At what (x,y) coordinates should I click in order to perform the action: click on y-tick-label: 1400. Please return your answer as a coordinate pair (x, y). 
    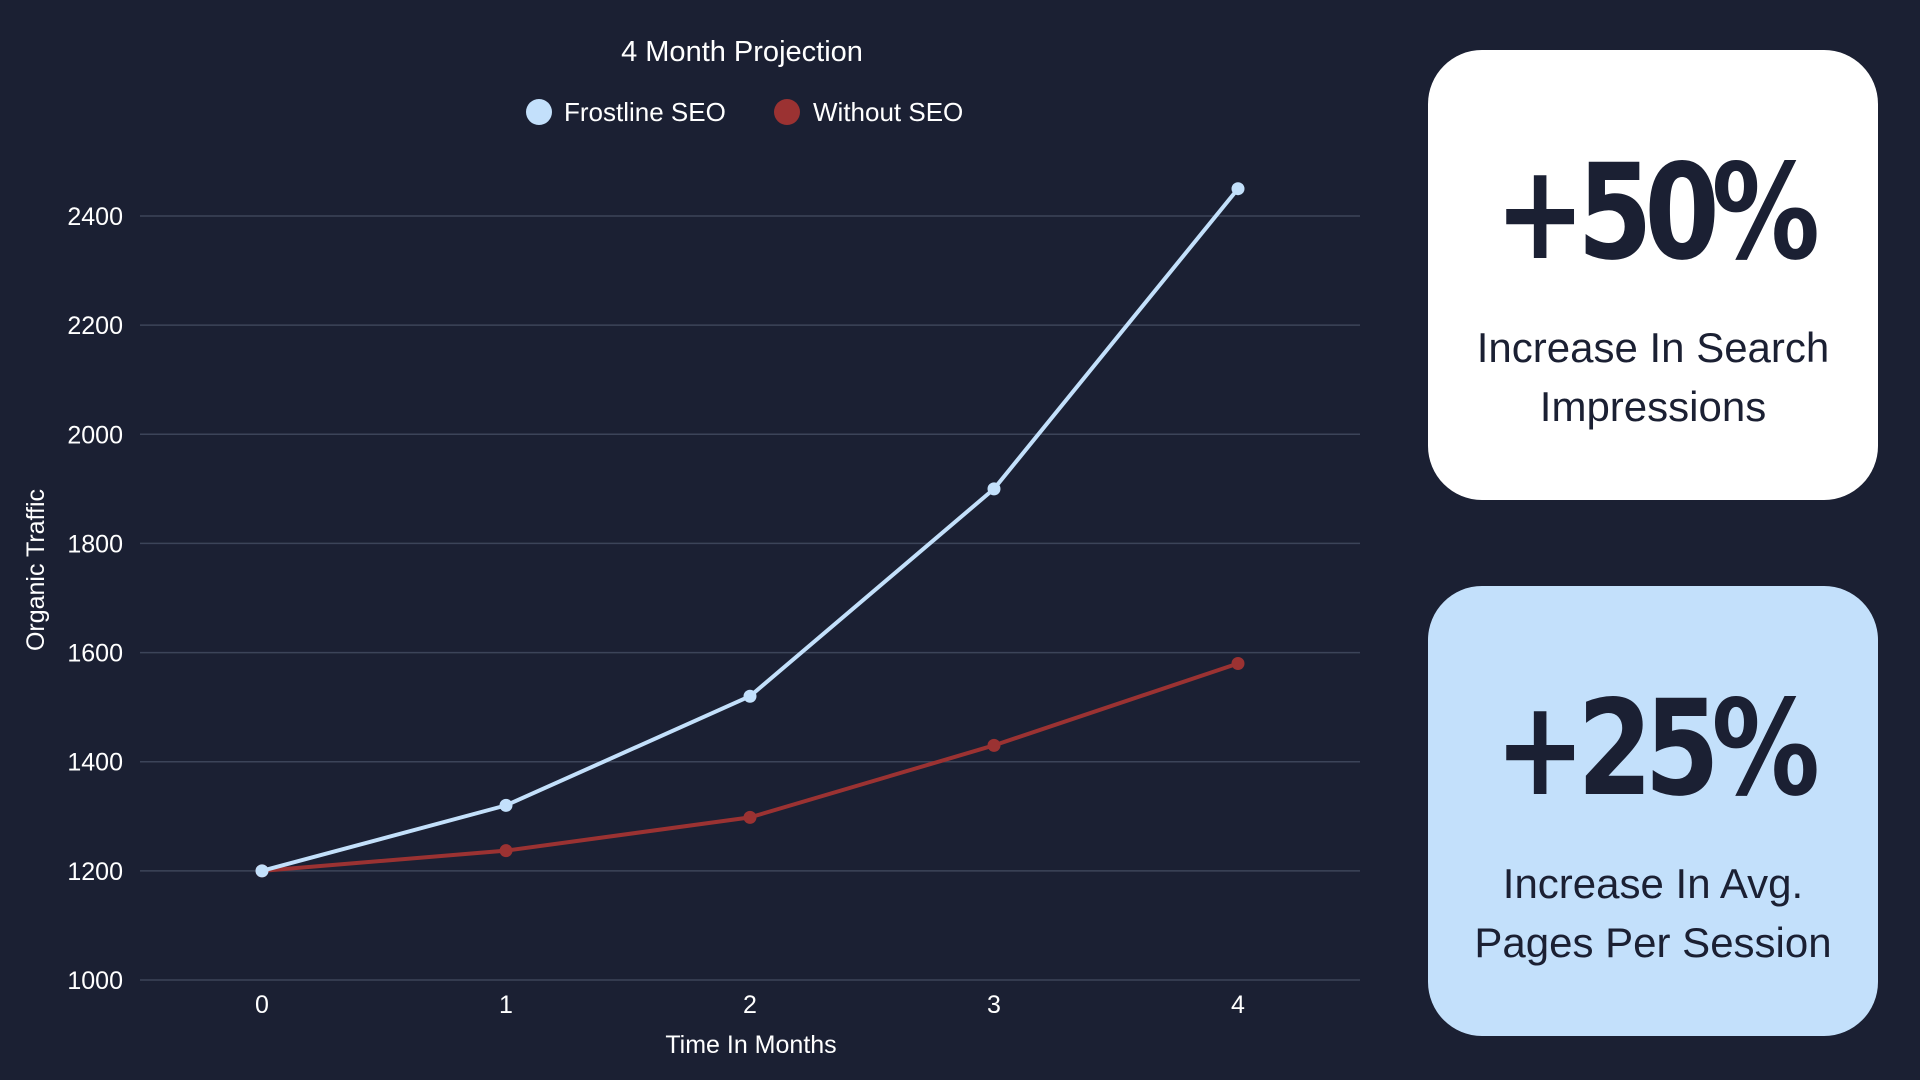
    Looking at the image, I should click on (95, 763).